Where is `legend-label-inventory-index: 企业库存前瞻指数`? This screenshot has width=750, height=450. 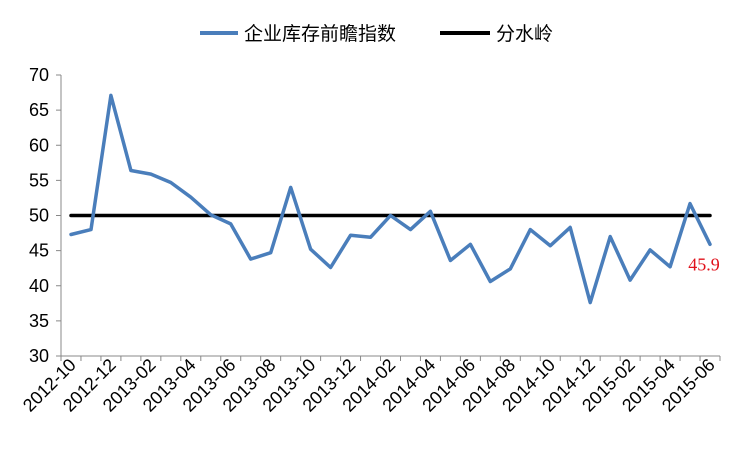 legend-label-inventory-index: 企业库存前瞻指数 is located at coordinates (320, 34).